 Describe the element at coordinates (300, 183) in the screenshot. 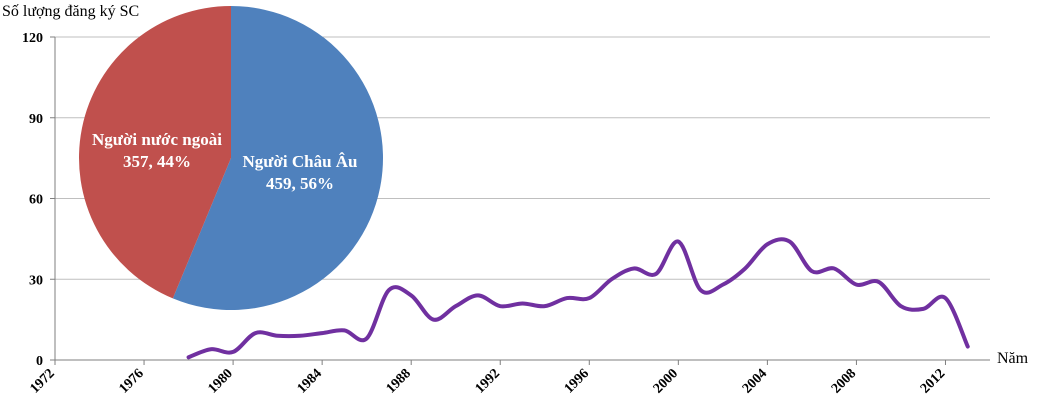

I see `pie-slice-value: 459, 56%` at that location.